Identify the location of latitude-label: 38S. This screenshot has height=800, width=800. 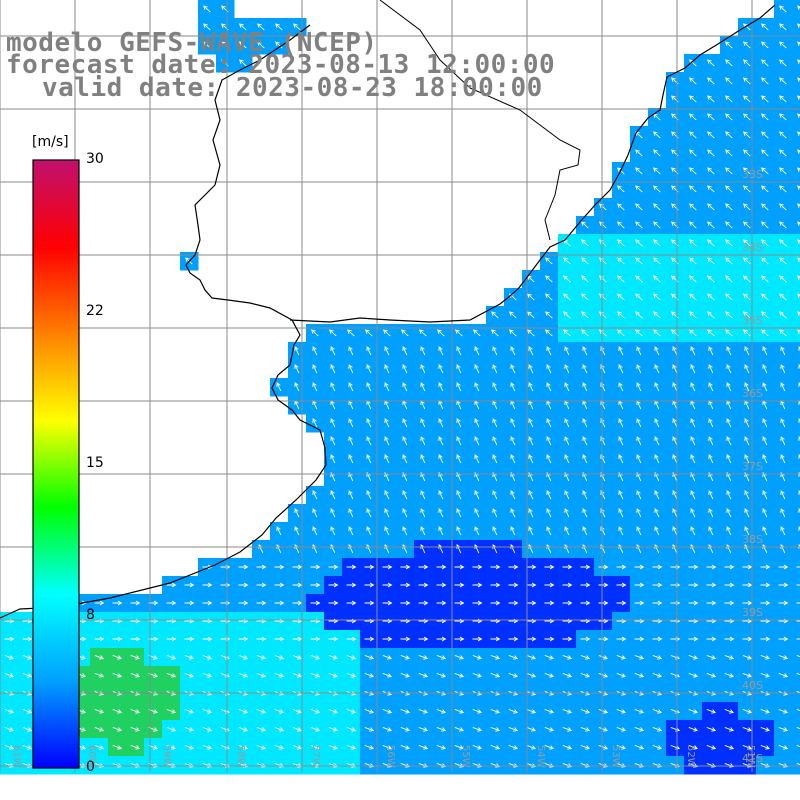
(752, 539).